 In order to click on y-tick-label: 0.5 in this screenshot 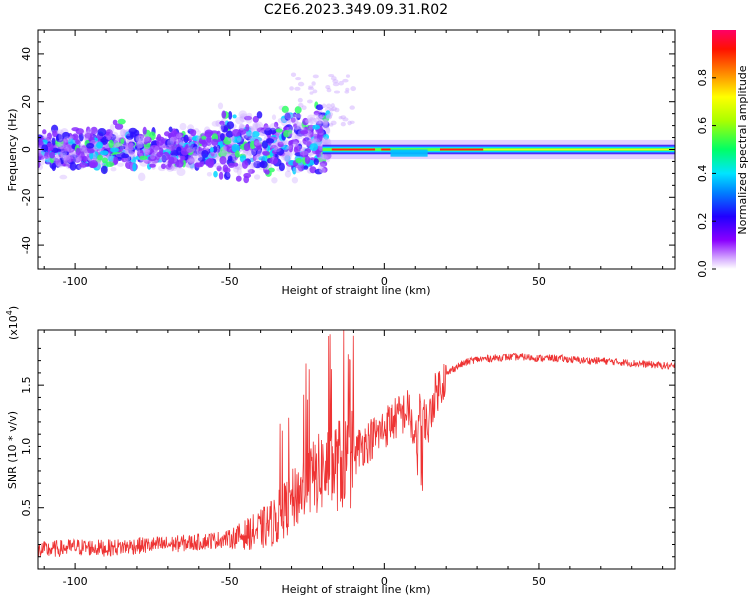, I will do `click(26, 508)`.